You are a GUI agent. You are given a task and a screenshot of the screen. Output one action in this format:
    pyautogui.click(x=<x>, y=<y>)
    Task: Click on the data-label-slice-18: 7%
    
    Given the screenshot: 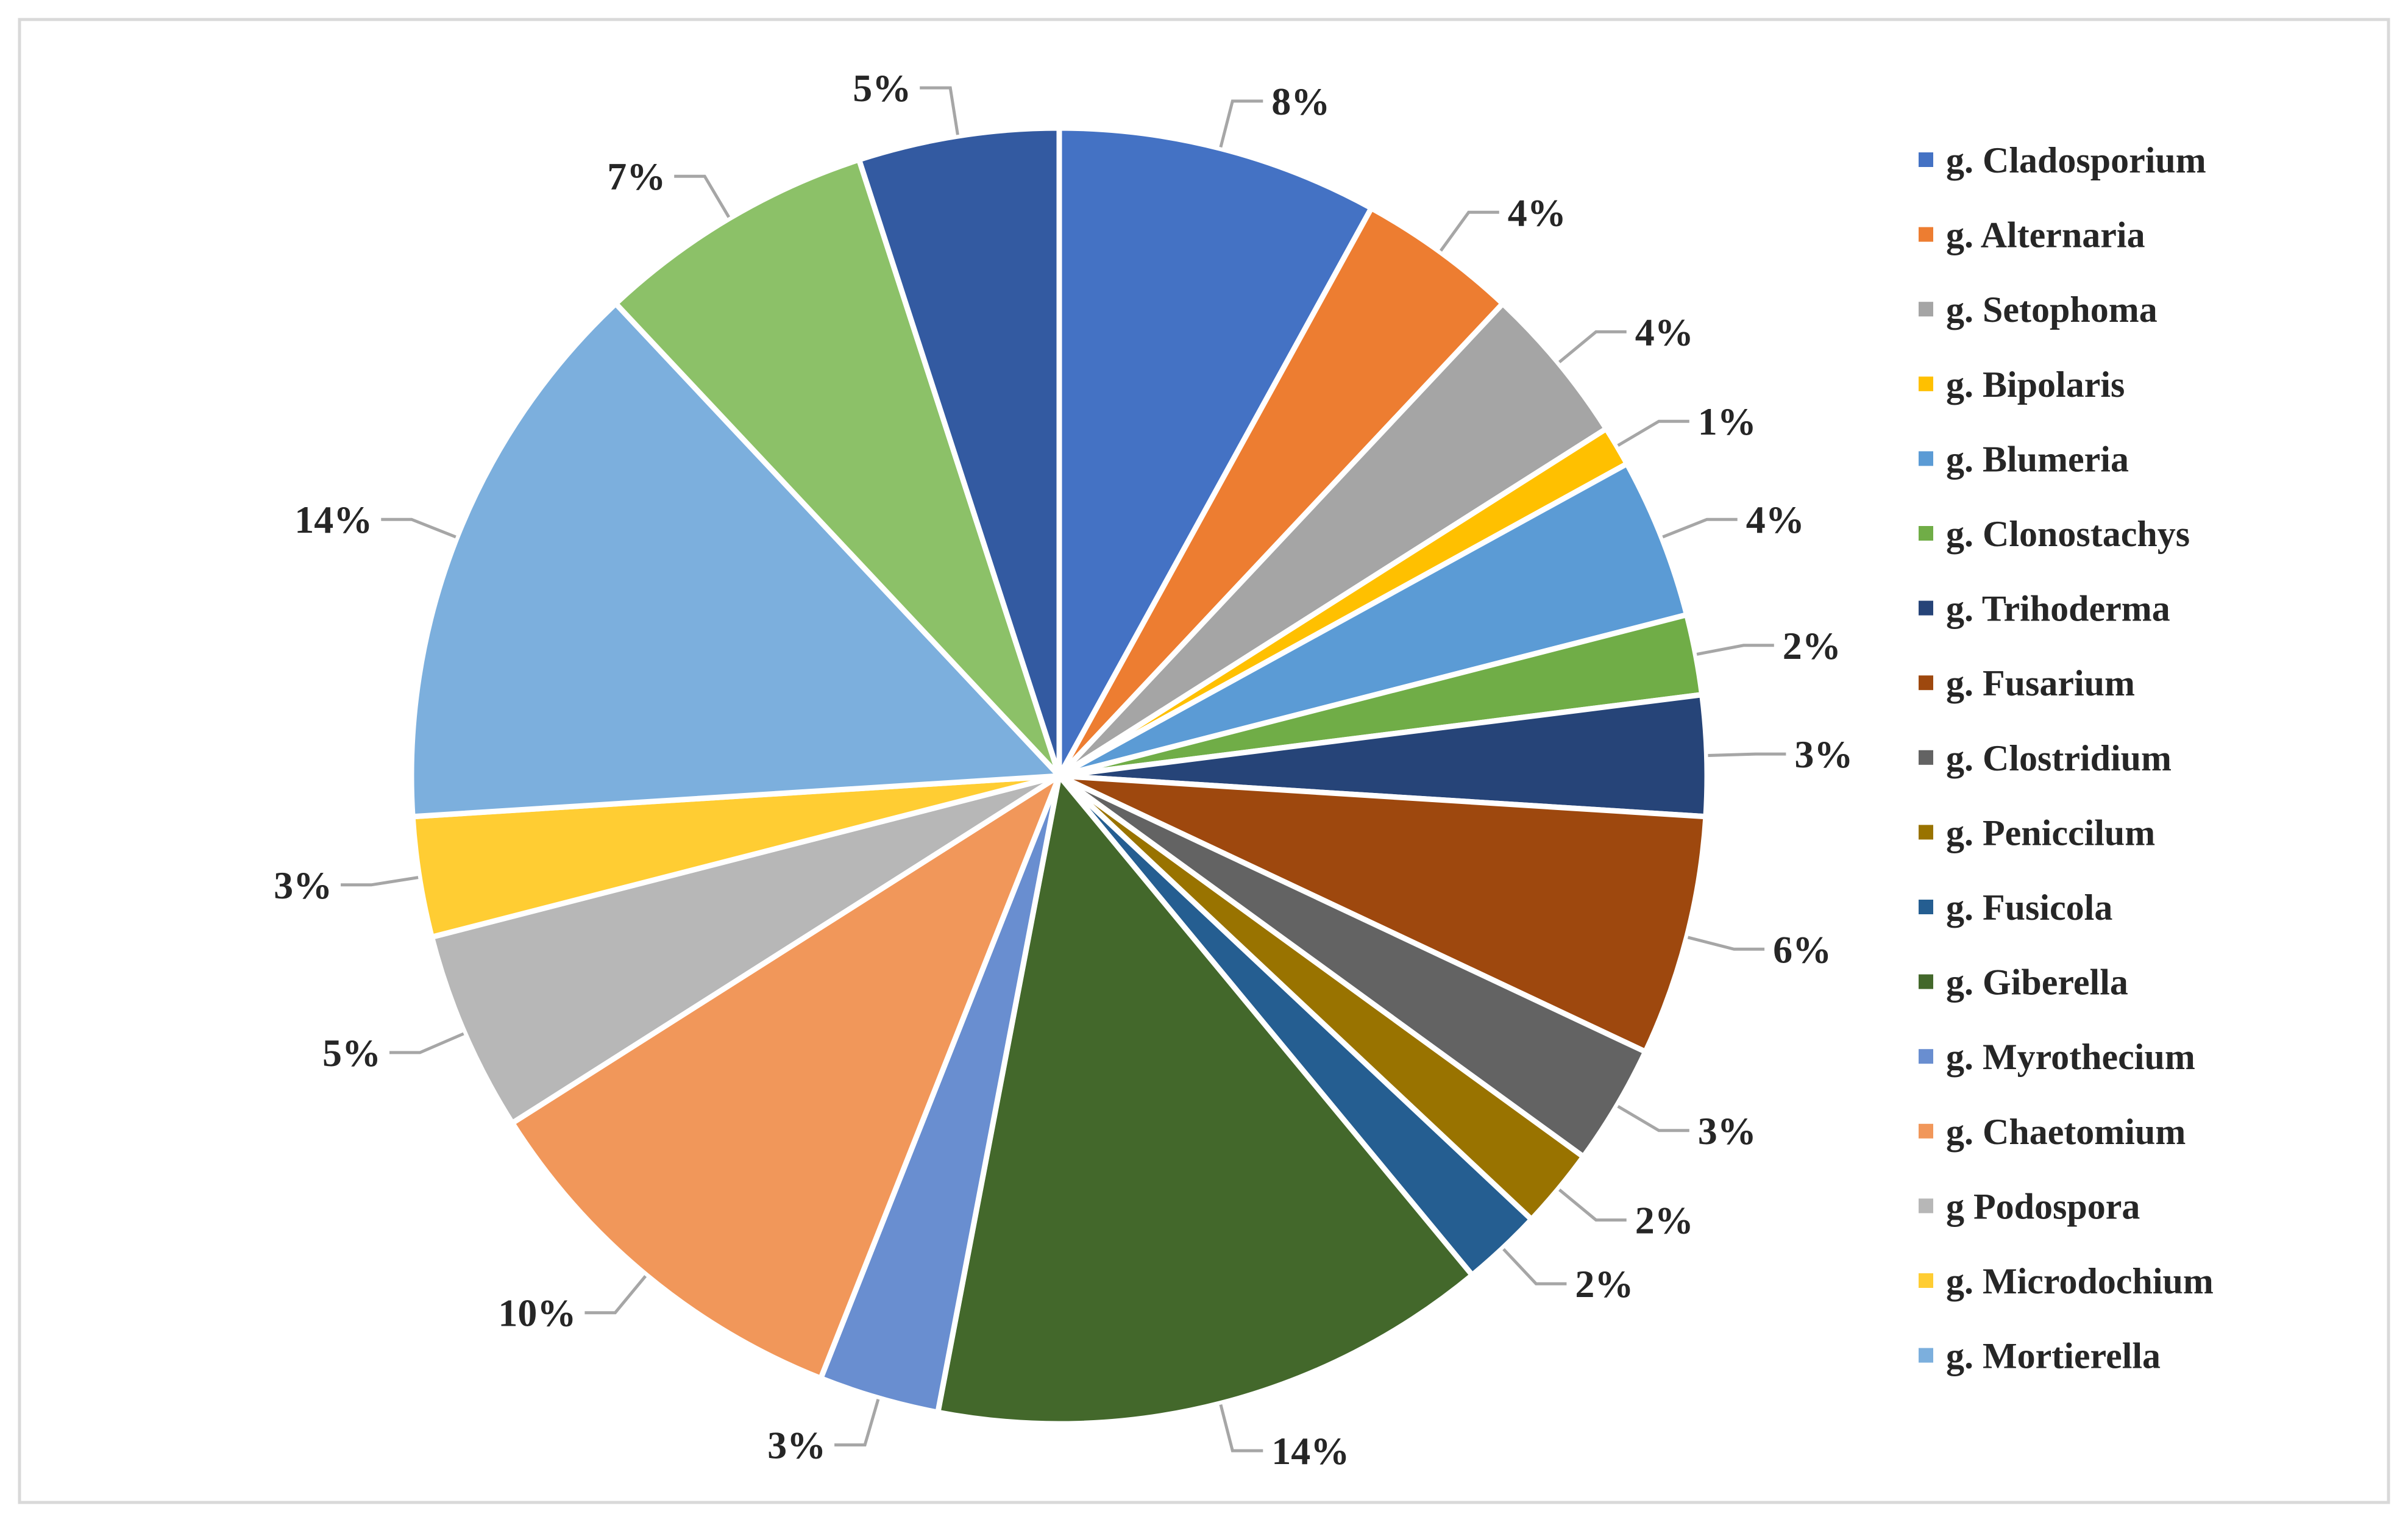 What is the action you would take?
    pyautogui.click(x=636, y=176)
    